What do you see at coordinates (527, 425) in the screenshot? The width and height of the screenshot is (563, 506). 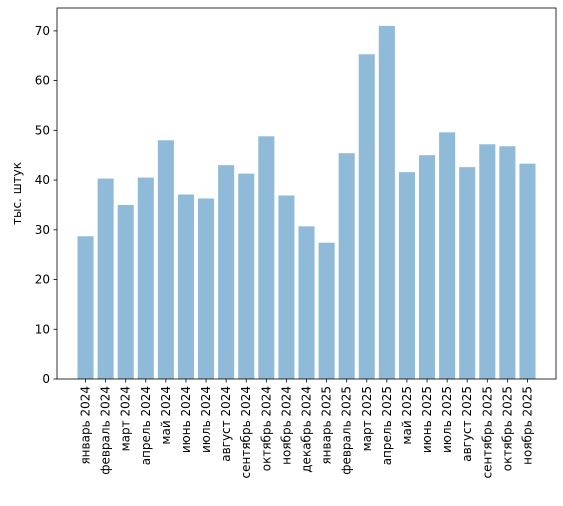 I see `x-tick-label: ноябрь 2025` at bounding box center [527, 425].